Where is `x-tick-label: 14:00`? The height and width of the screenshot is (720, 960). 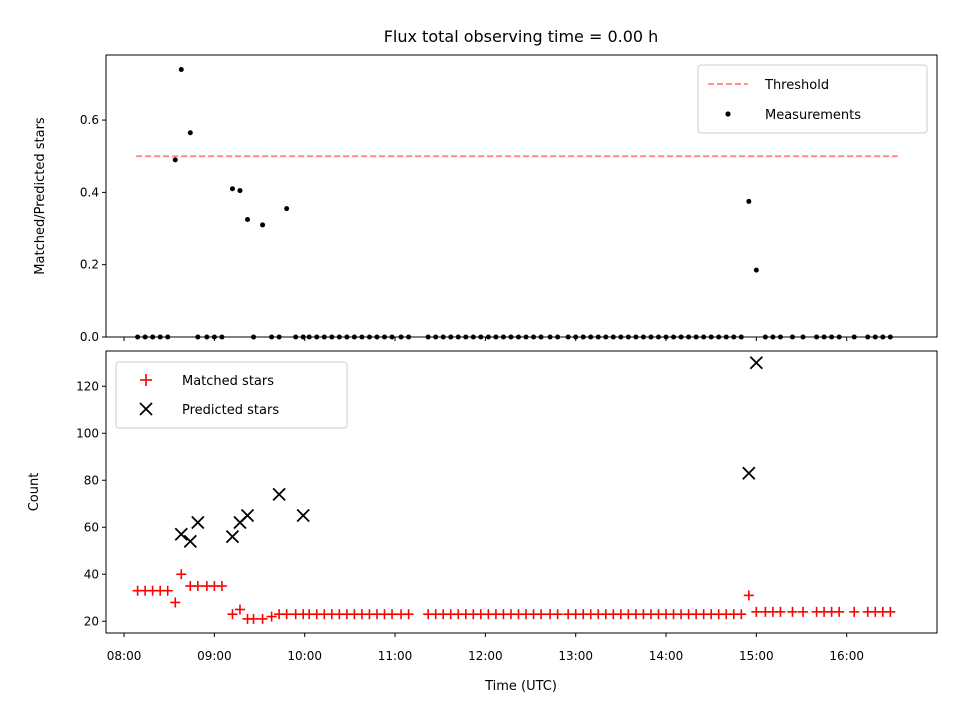
x-tick-label: 14:00 is located at coordinates (666, 656).